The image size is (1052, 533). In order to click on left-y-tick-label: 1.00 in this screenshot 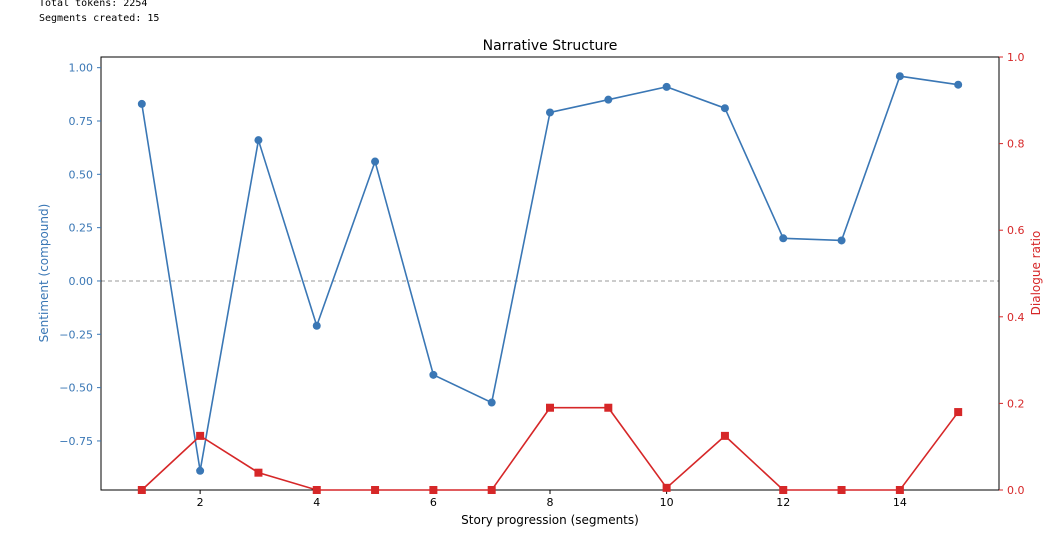, I will do `click(81, 68)`.